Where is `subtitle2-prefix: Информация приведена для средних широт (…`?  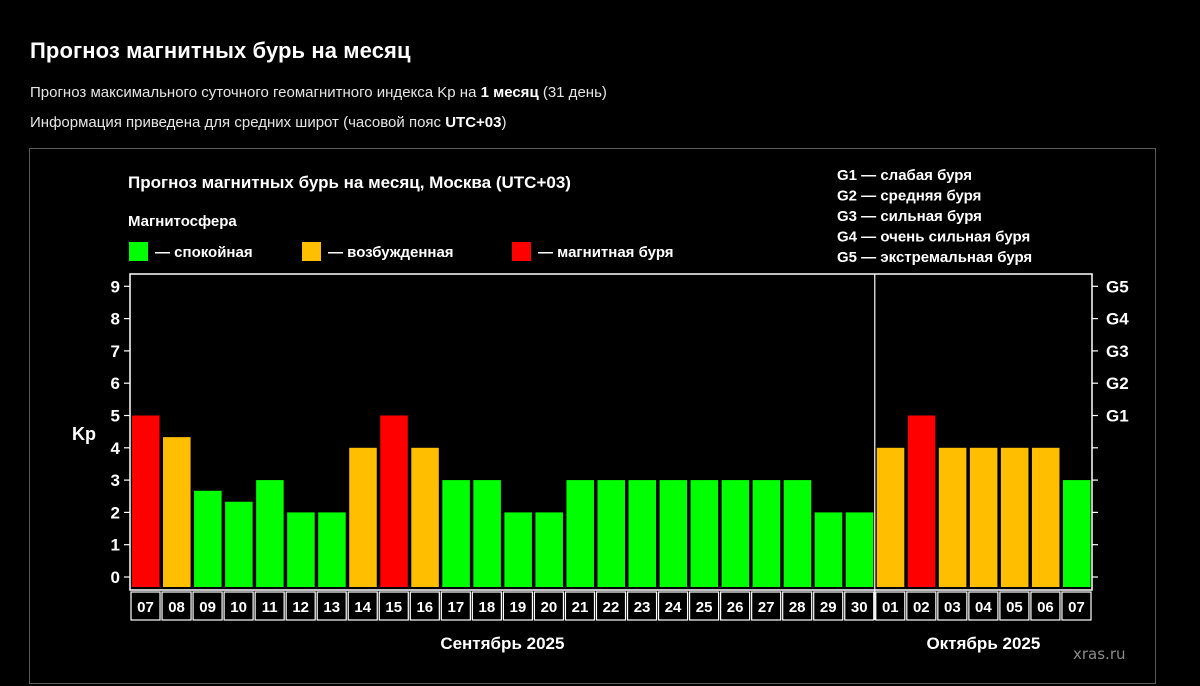 subtitle2-prefix: Информация приведена для средних широт (… is located at coordinates (238, 122).